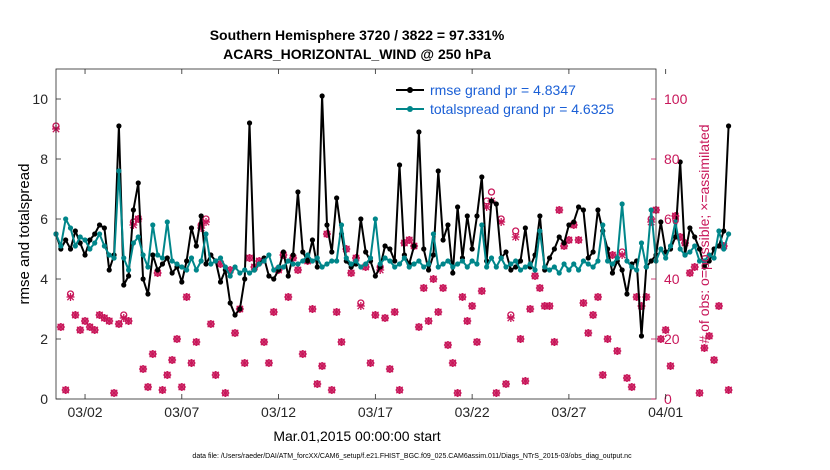 The image size is (830, 470). I want to click on x-tick-label: 04/01, so click(665, 412).